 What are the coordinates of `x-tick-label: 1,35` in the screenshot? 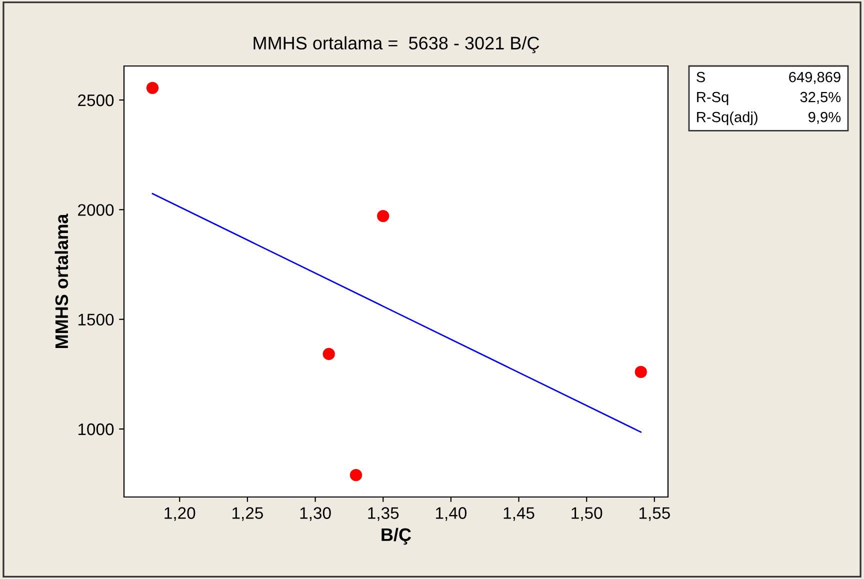 It's located at (383, 514).